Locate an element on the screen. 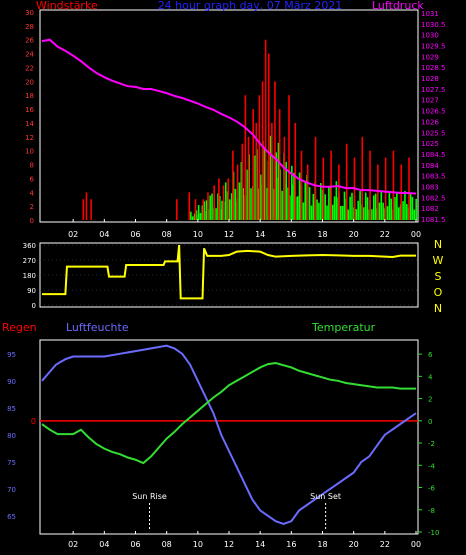 The width and height of the screenshot is (466, 555). pressure-y-tick-label: 1028.5 is located at coordinates (433, 68).